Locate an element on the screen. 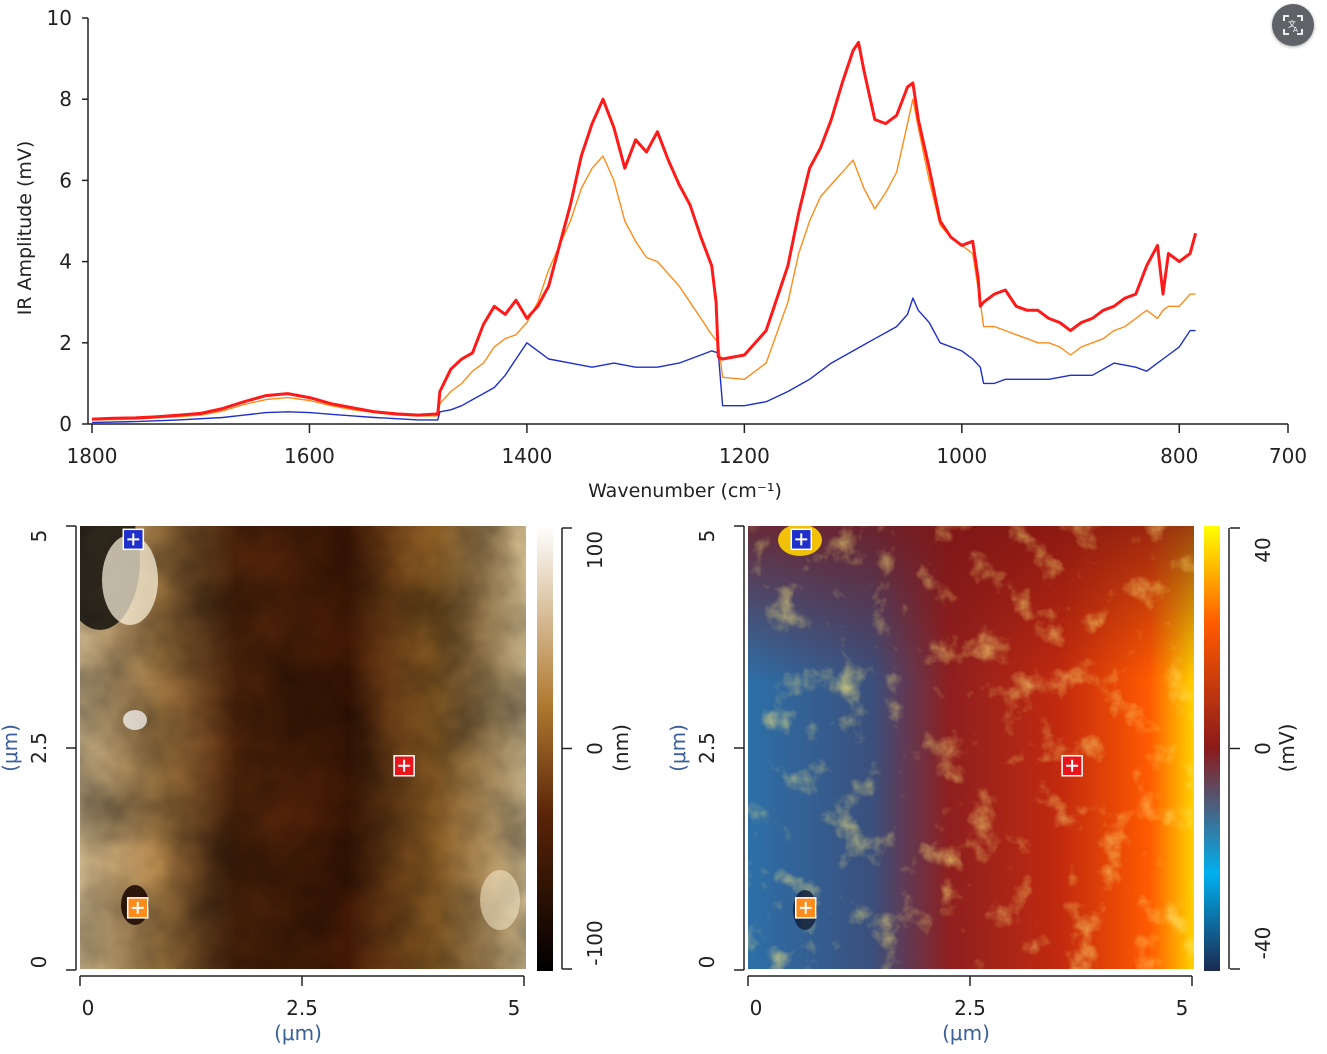 The width and height of the screenshot is (1327, 1054). ir-colorbar-ticks: 40 0 -40 is located at coordinates (1252, 748).